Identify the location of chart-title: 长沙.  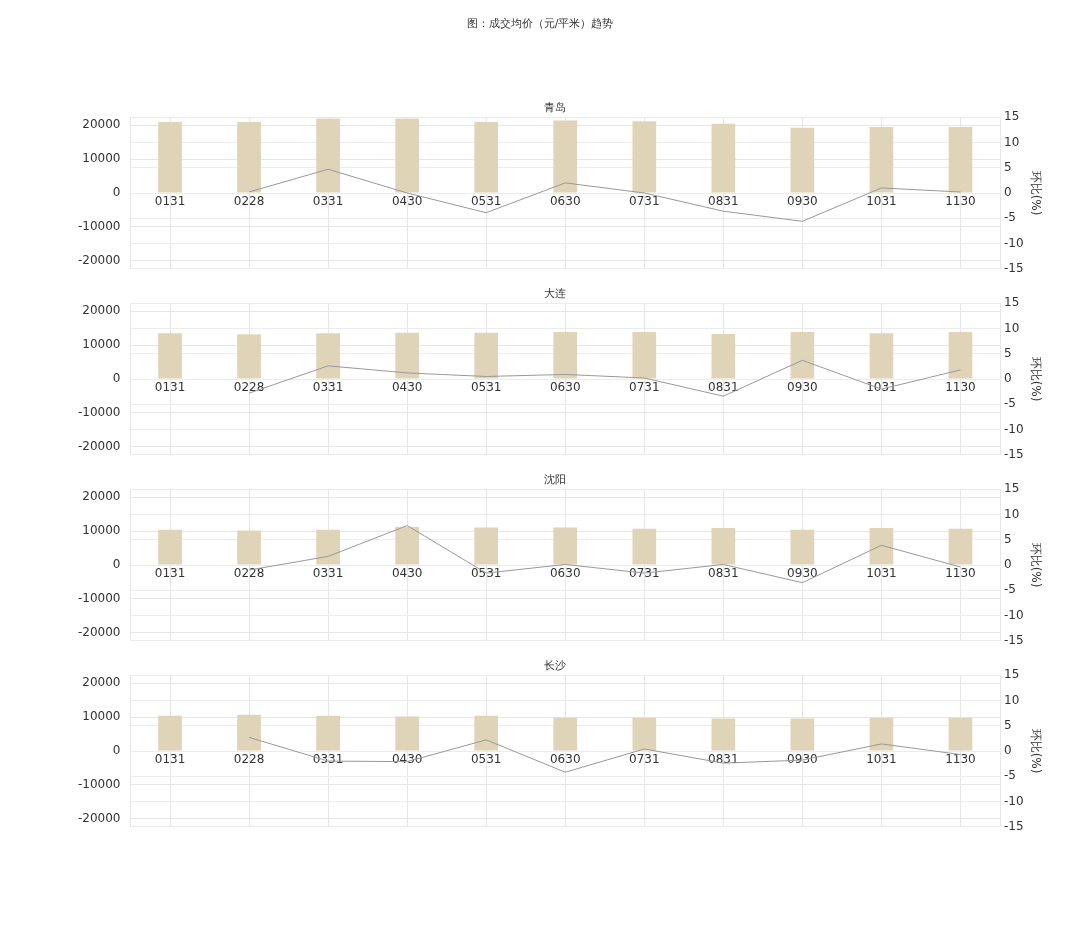
(555, 666).